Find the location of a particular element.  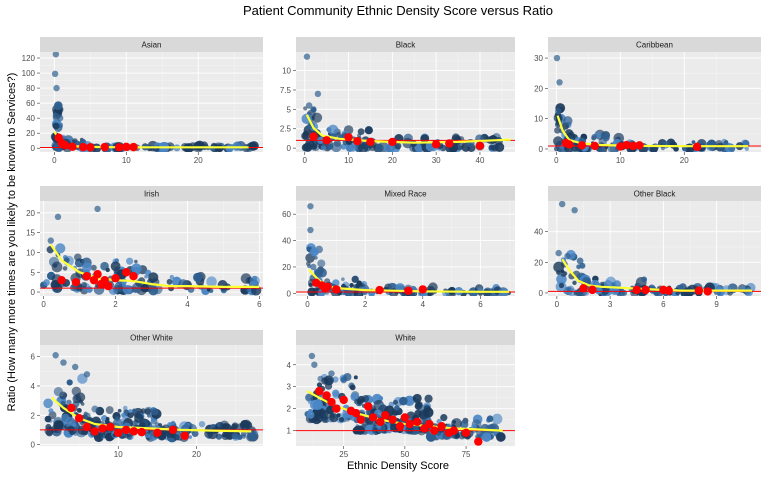

x-tick-label: 3 is located at coordinates (610, 304).